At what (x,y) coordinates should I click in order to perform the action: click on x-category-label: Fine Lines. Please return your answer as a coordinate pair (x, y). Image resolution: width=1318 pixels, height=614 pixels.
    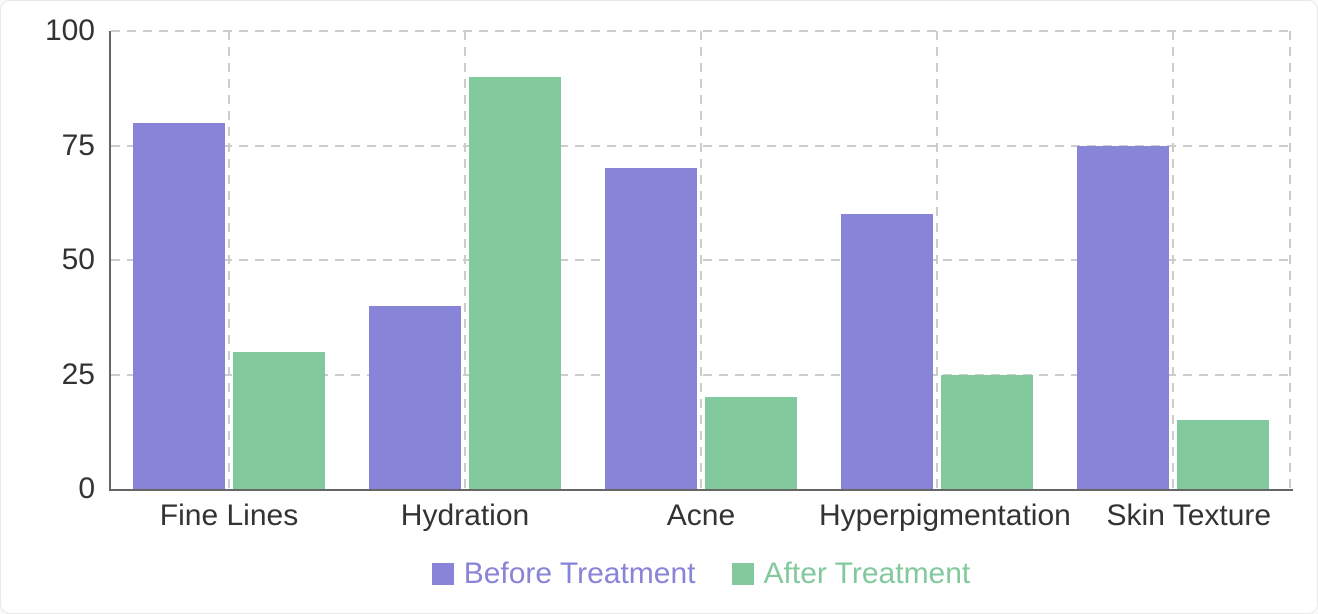
    Looking at the image, I should click on (229, 515).